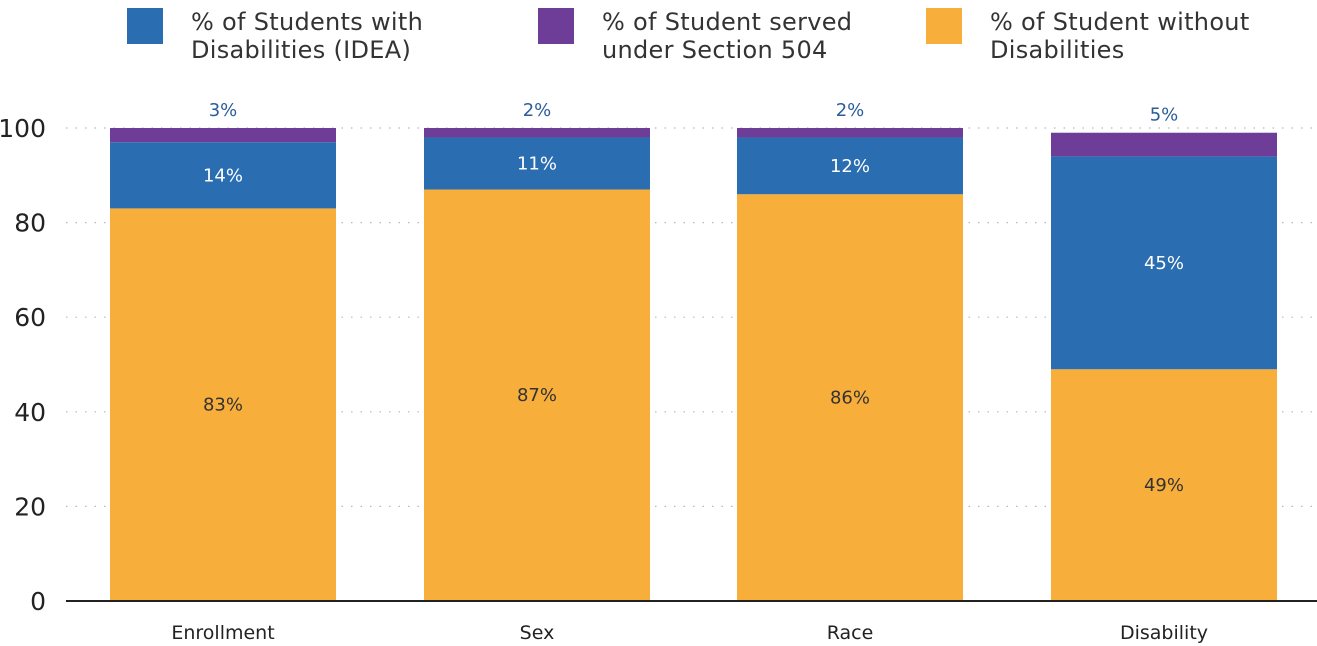 The height and width of the screenshot is (646, 1317). What do you see at coordinates (30, 317) in the screenshot?
I see `y-tick-label: 60` at bounding box center [30, 317].